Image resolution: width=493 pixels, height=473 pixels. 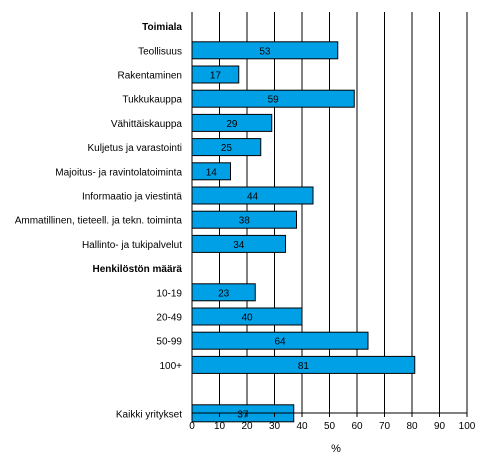 I want to click on x-axis-label: %, so click(x=336, y=449).